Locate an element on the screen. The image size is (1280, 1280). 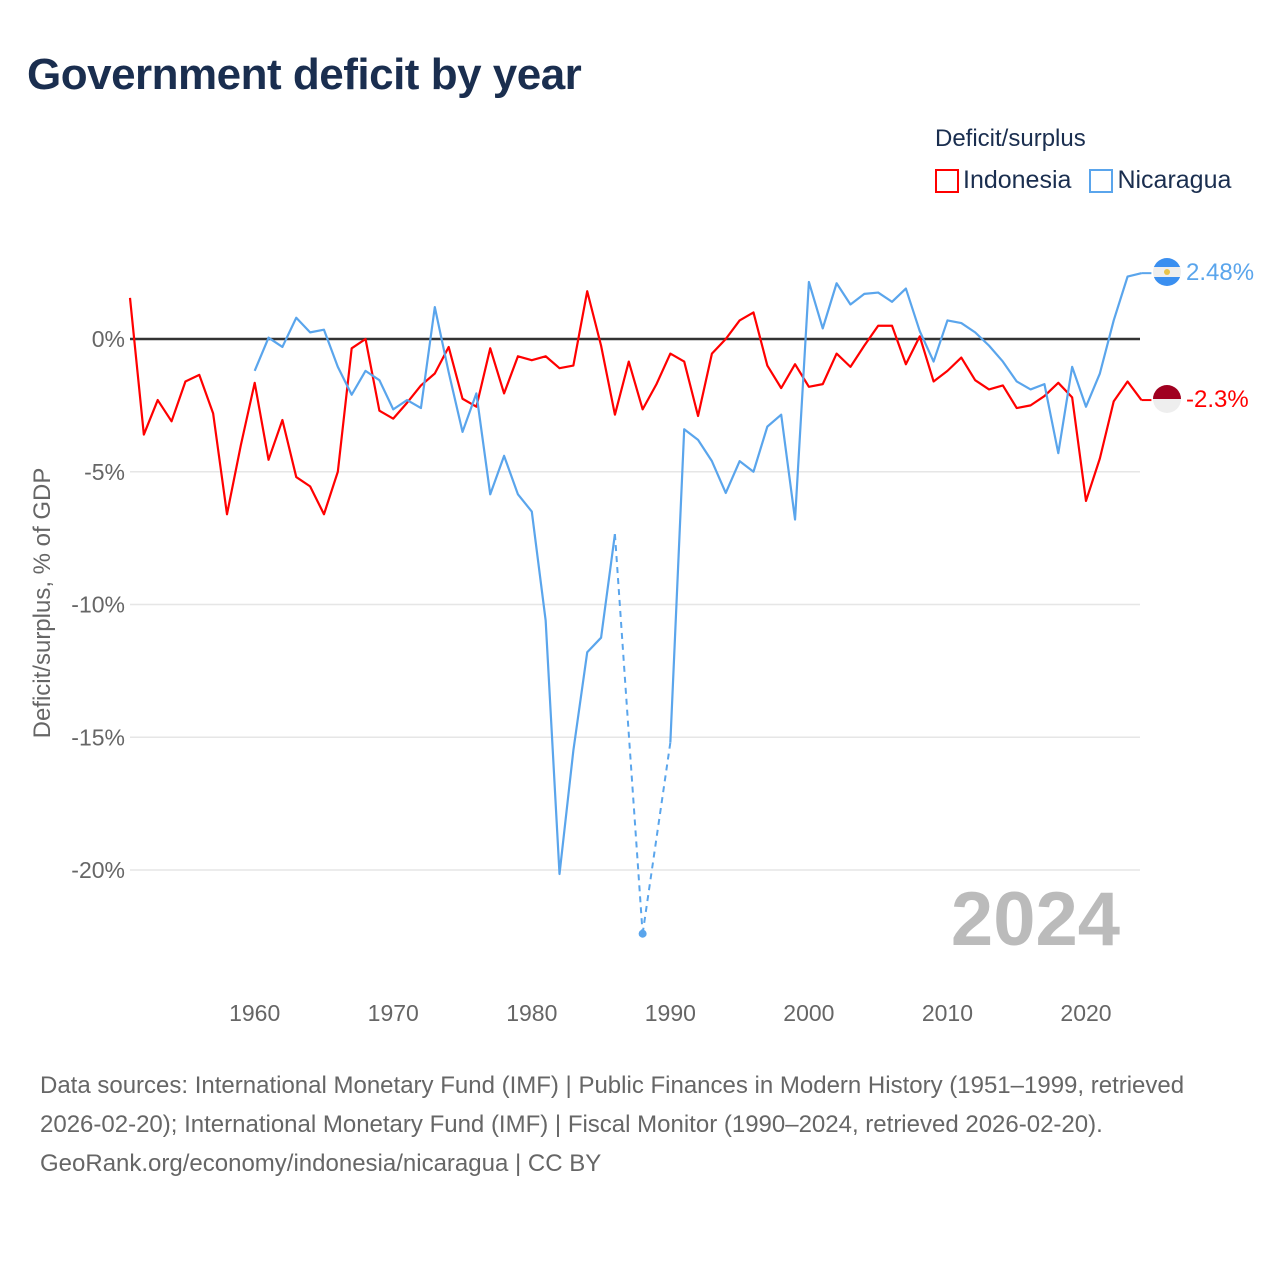
y-axis-label: Deficit/surplus, % of GDP is located at coordinates (42, 603).